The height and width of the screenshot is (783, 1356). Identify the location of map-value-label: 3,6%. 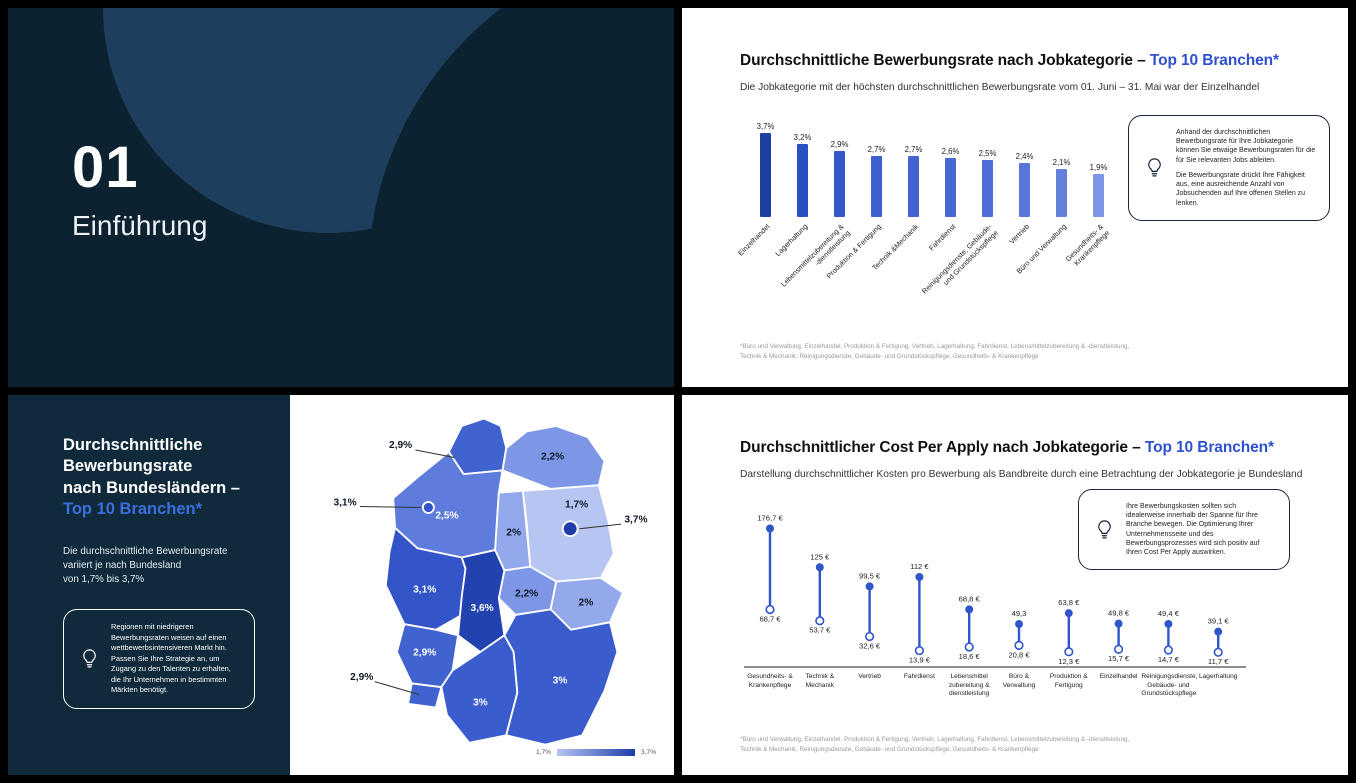
(482, 608).